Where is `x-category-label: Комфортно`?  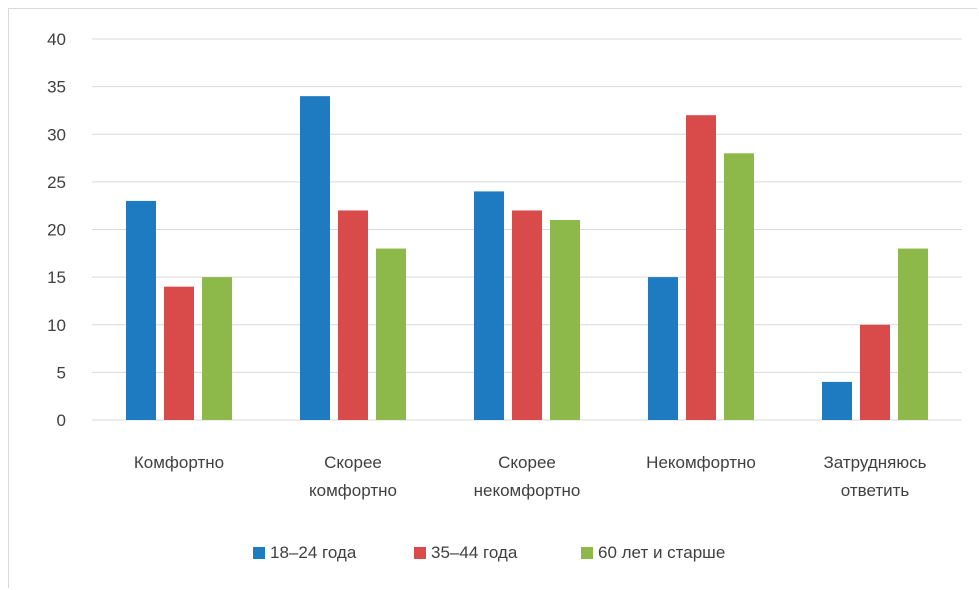 x-category-label: Комфортно is located at coordinates (179, 462).